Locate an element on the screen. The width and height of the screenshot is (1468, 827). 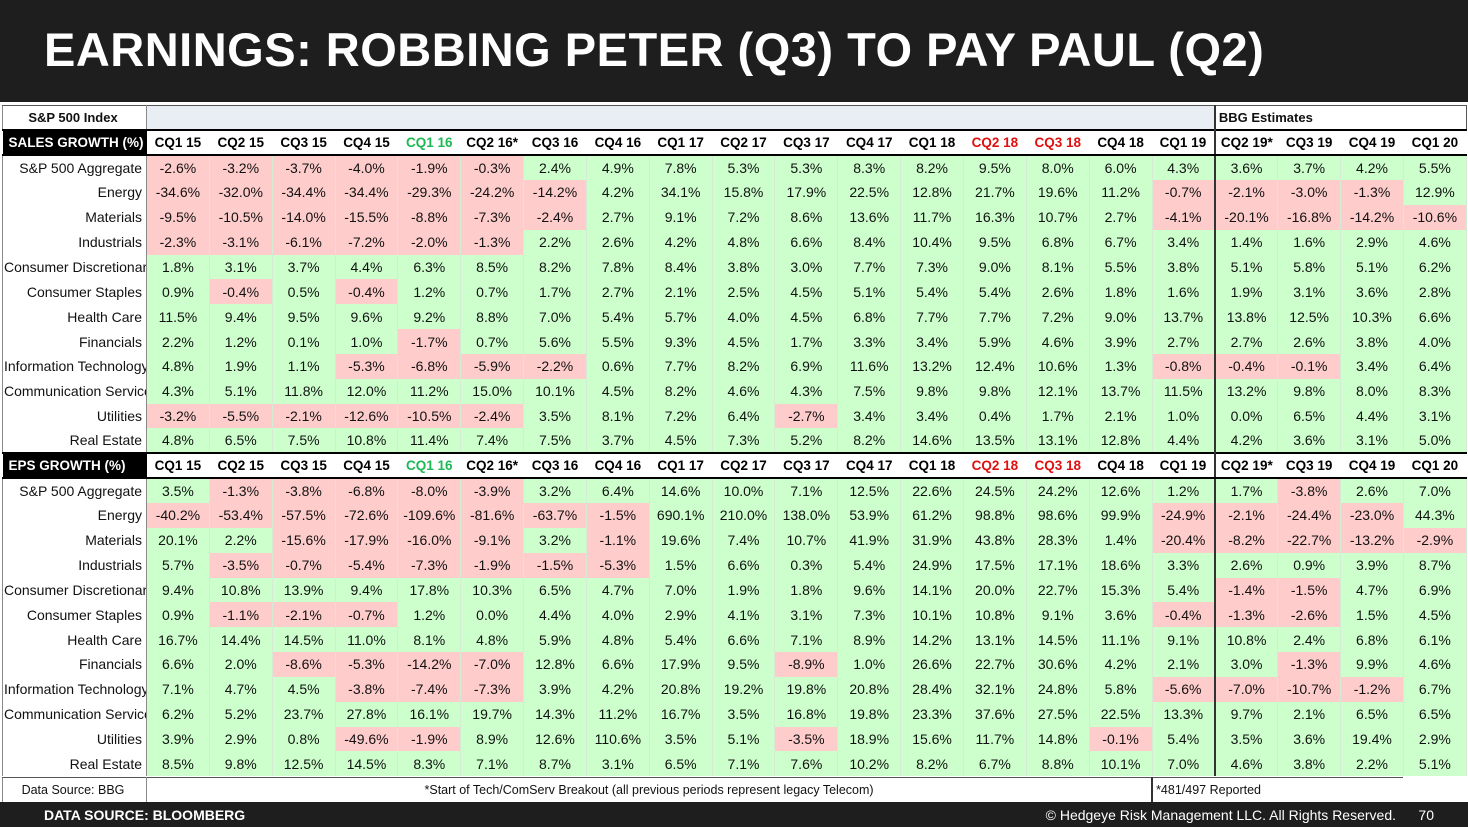
value-cell: 4.4% is located at coordinates (1372, 416).